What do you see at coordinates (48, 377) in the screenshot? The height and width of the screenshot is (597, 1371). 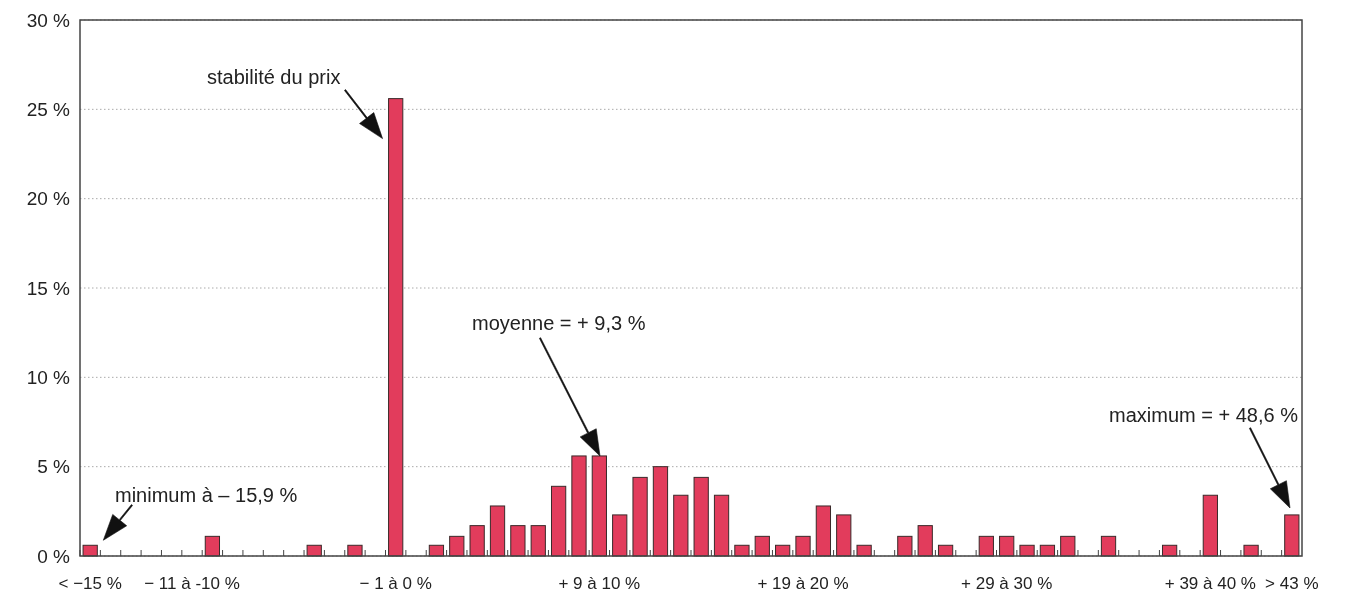 I see `y-tick-label: 10 %` at bounding box center [48, 377].